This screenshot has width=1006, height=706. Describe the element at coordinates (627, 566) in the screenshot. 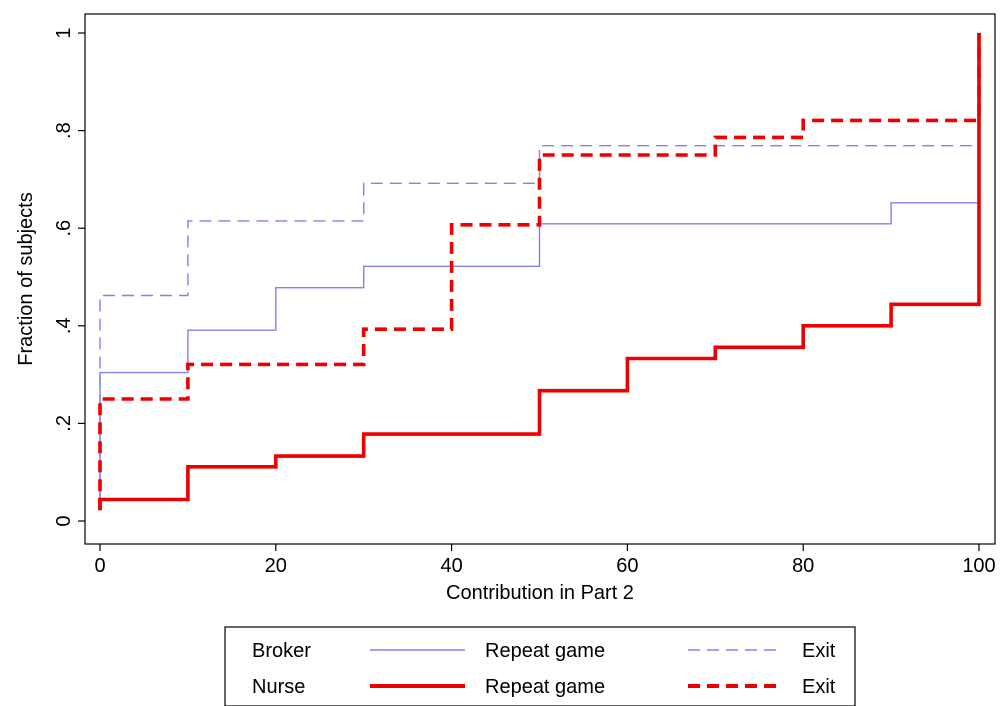

I see `x-tick-label: 60` at that location.